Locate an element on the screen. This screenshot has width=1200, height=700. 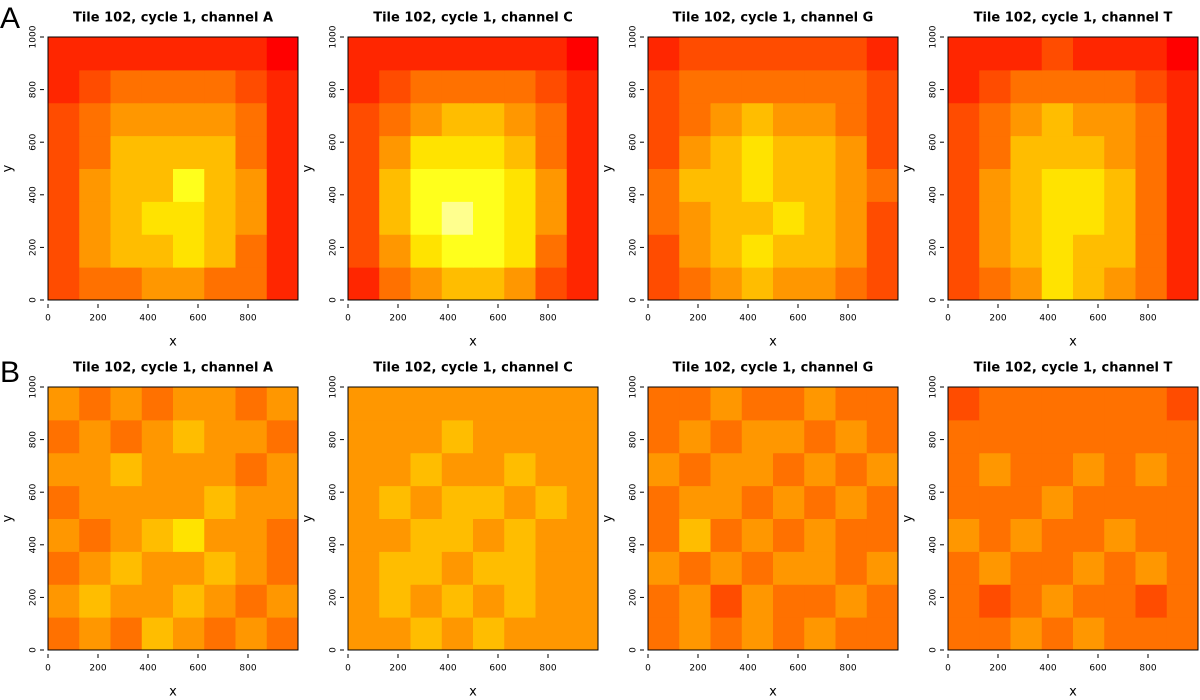
x-tick-label: 400 is located at coordinates (447, 319).